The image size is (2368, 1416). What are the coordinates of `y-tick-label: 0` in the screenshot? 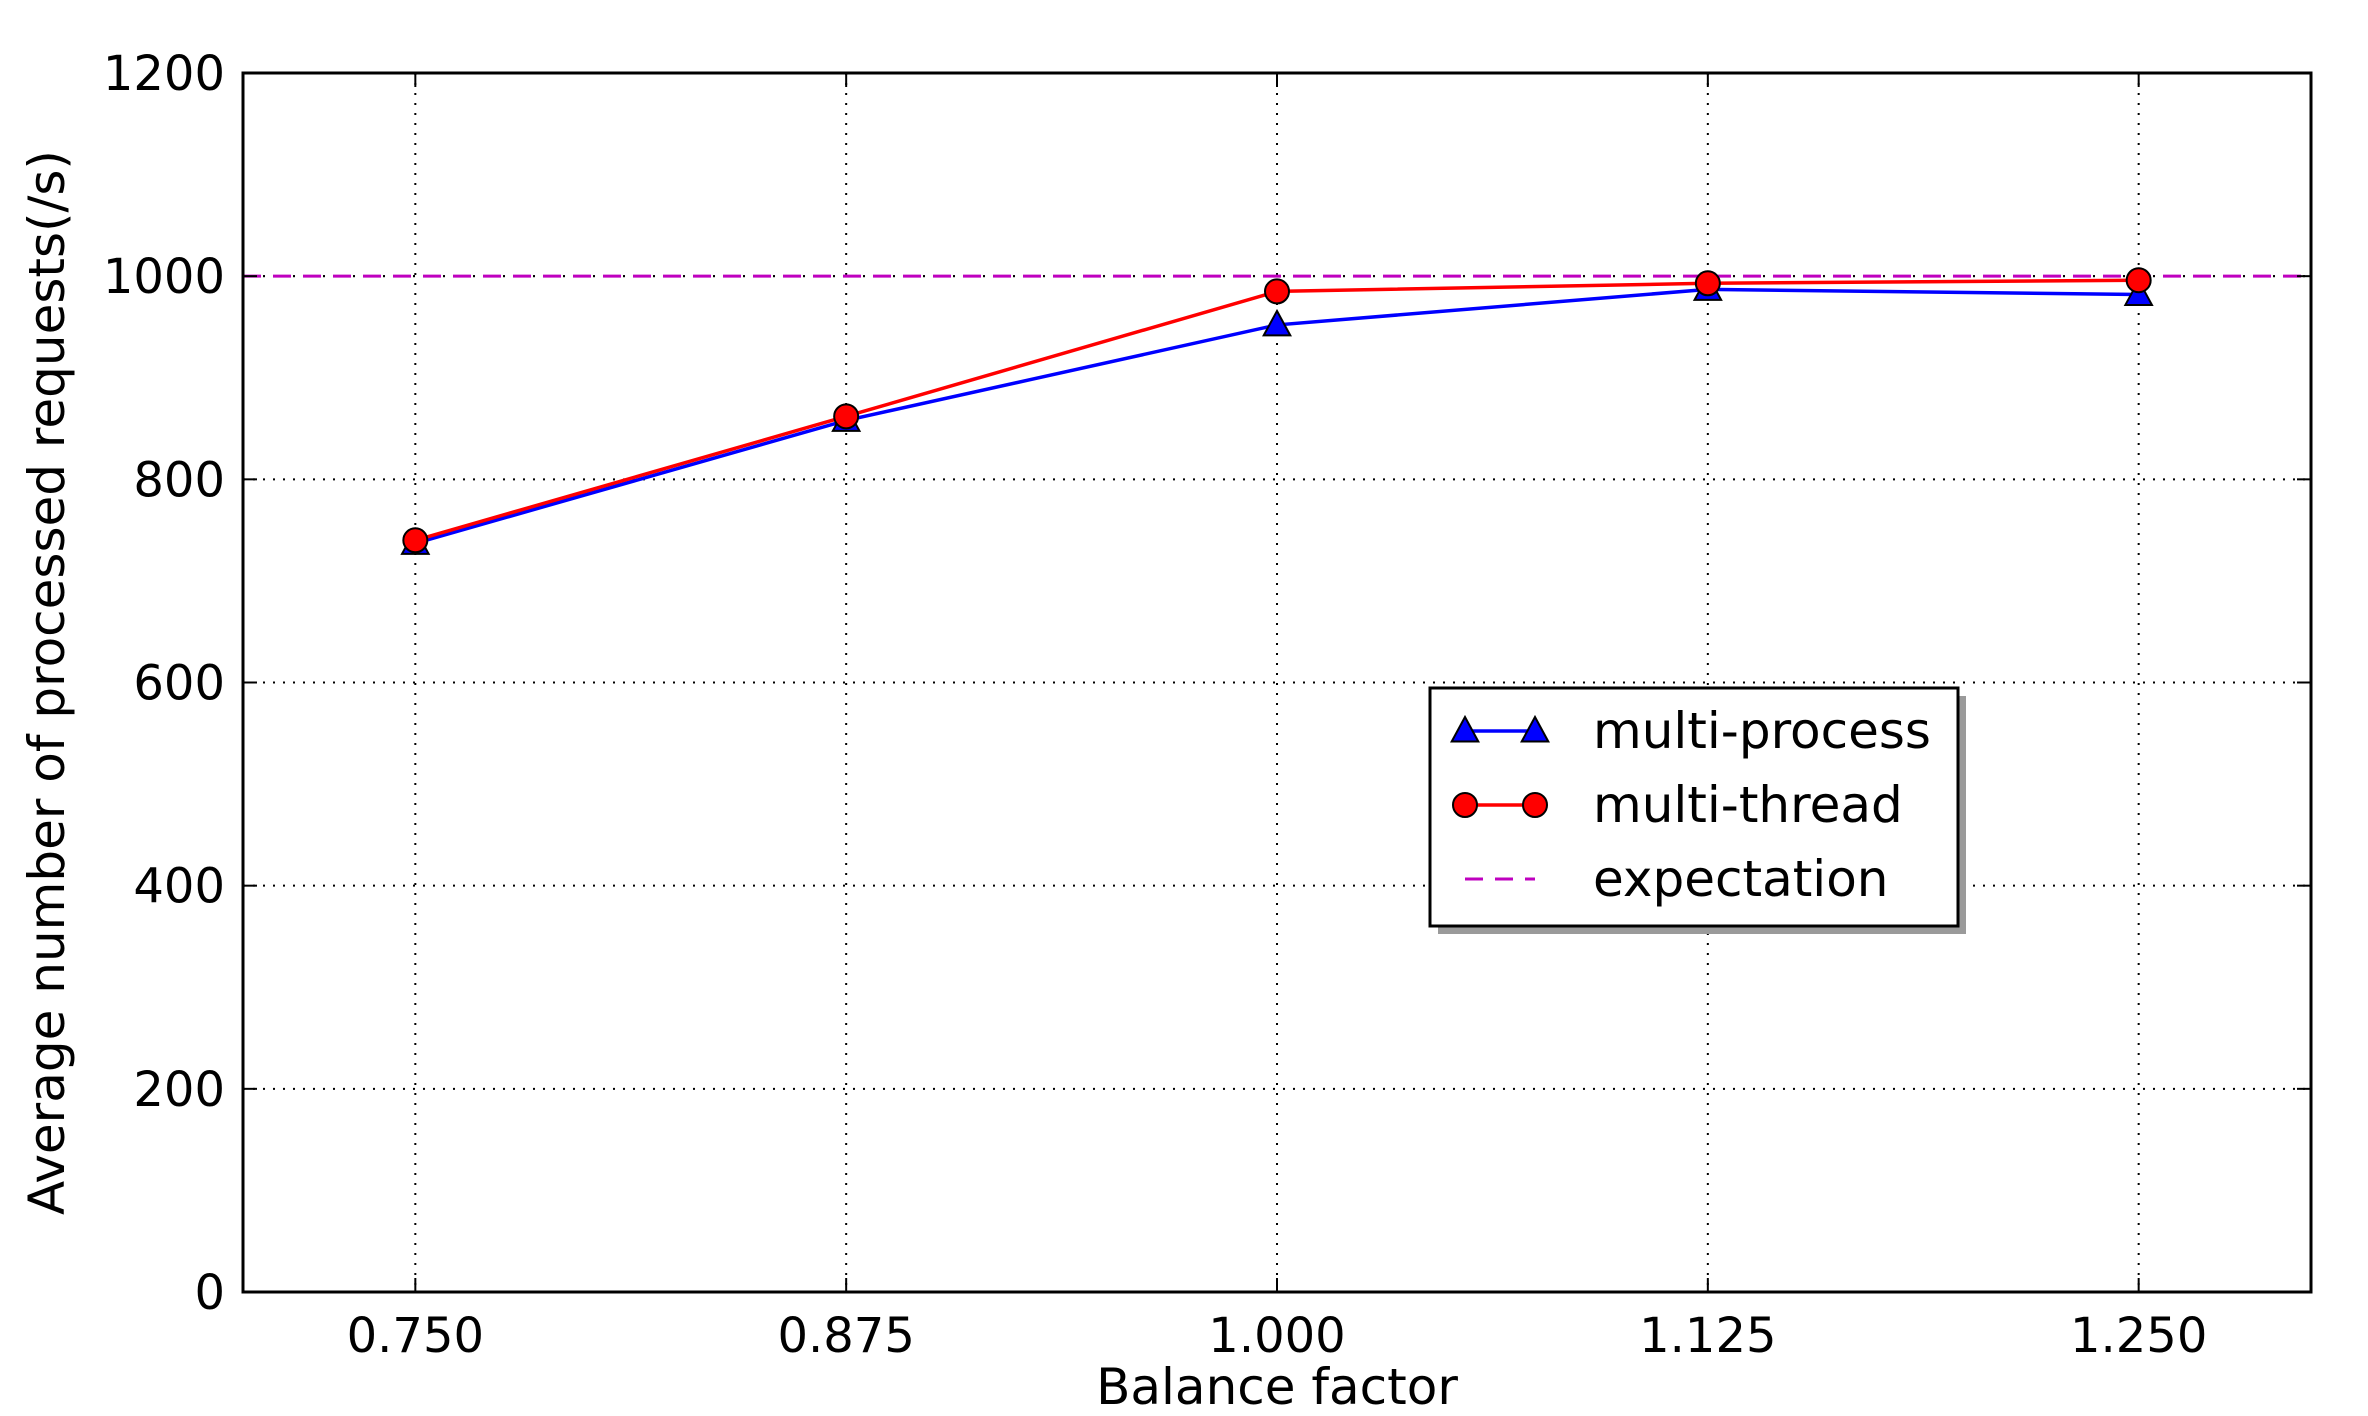 It's located at (209, 1293).